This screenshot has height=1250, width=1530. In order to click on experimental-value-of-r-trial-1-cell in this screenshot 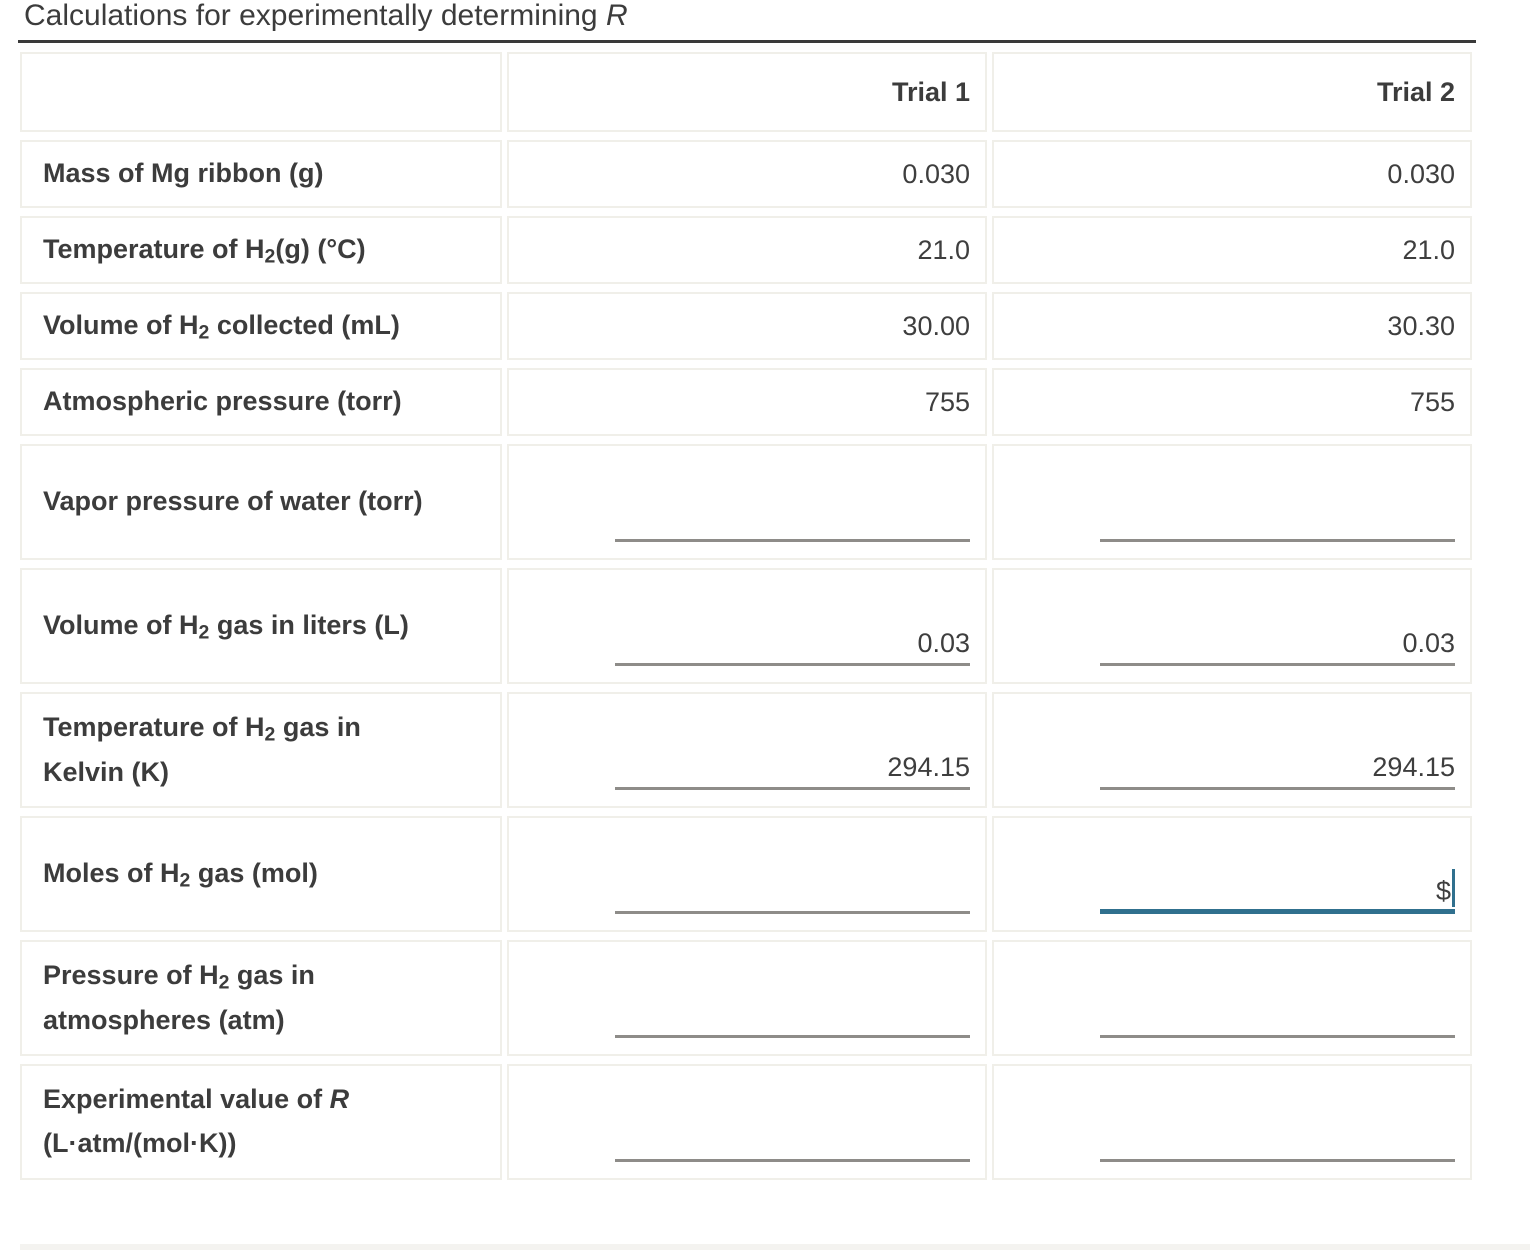, I will do `click(747, 1122)`.